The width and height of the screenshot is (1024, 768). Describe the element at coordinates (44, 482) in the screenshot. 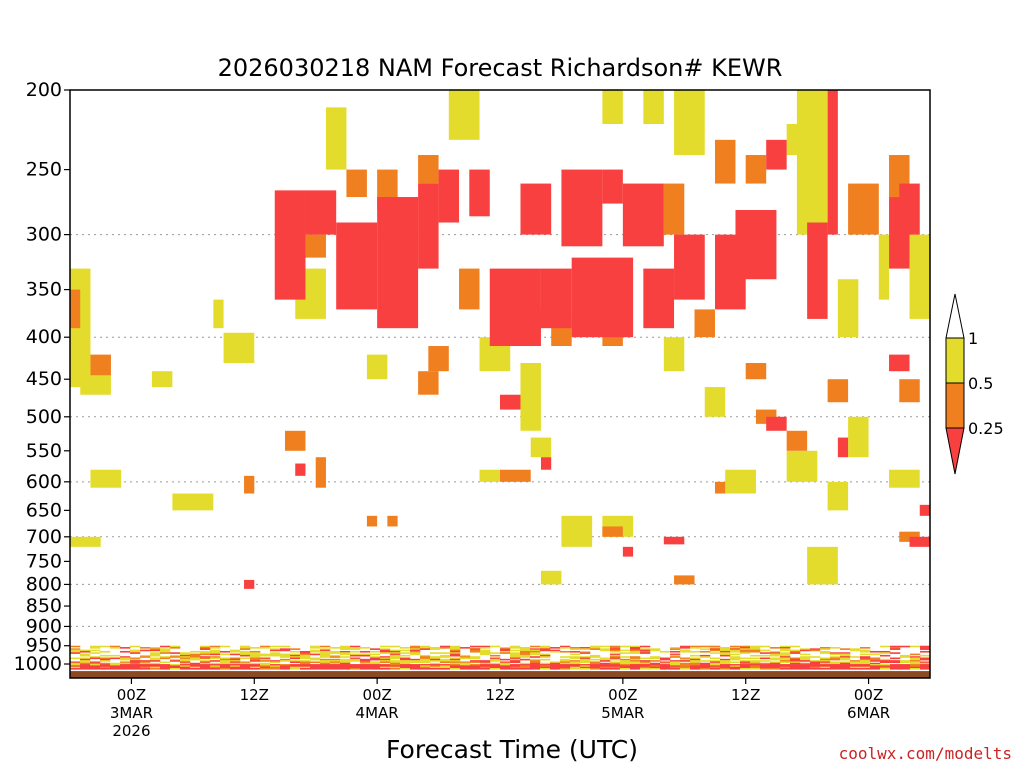

I see `ytick-label-600: 600` at that location.